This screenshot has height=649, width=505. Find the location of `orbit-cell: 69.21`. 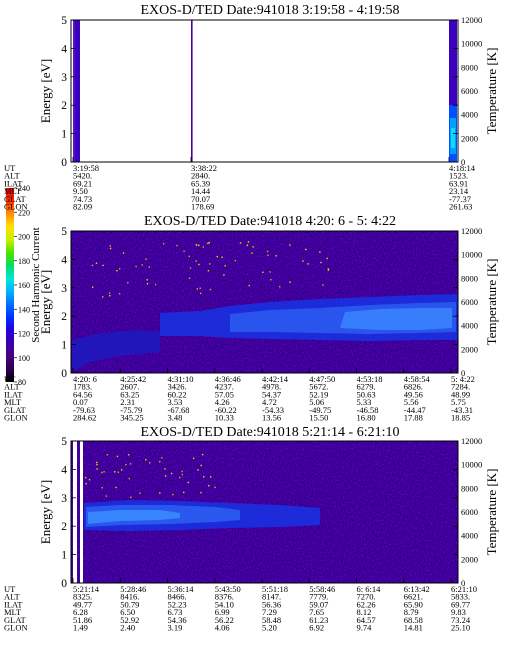

orbit-cell: 69.21 is located at coordinates (82, 183).